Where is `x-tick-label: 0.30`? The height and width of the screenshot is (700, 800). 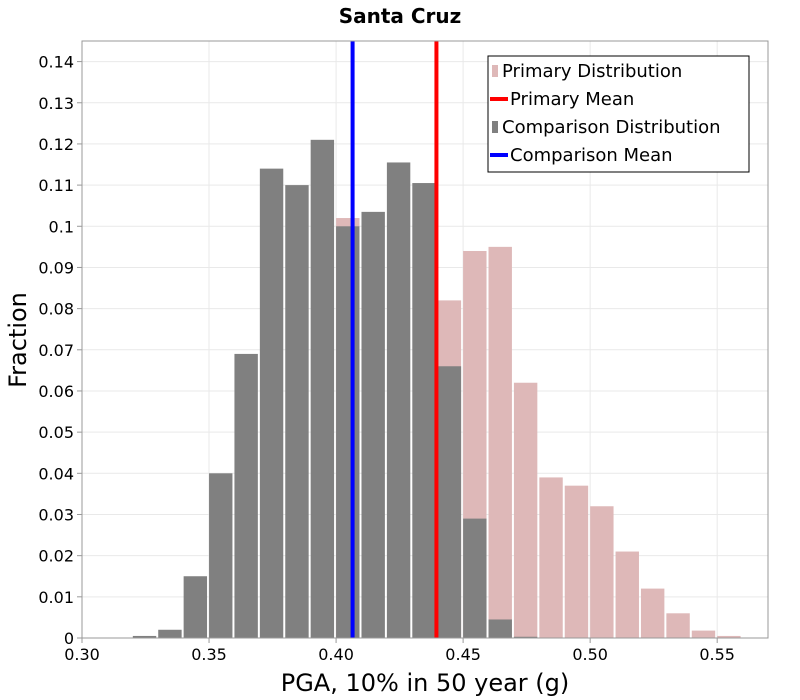 x-tick-label: 0.30 is located at coordinates (82, 654).